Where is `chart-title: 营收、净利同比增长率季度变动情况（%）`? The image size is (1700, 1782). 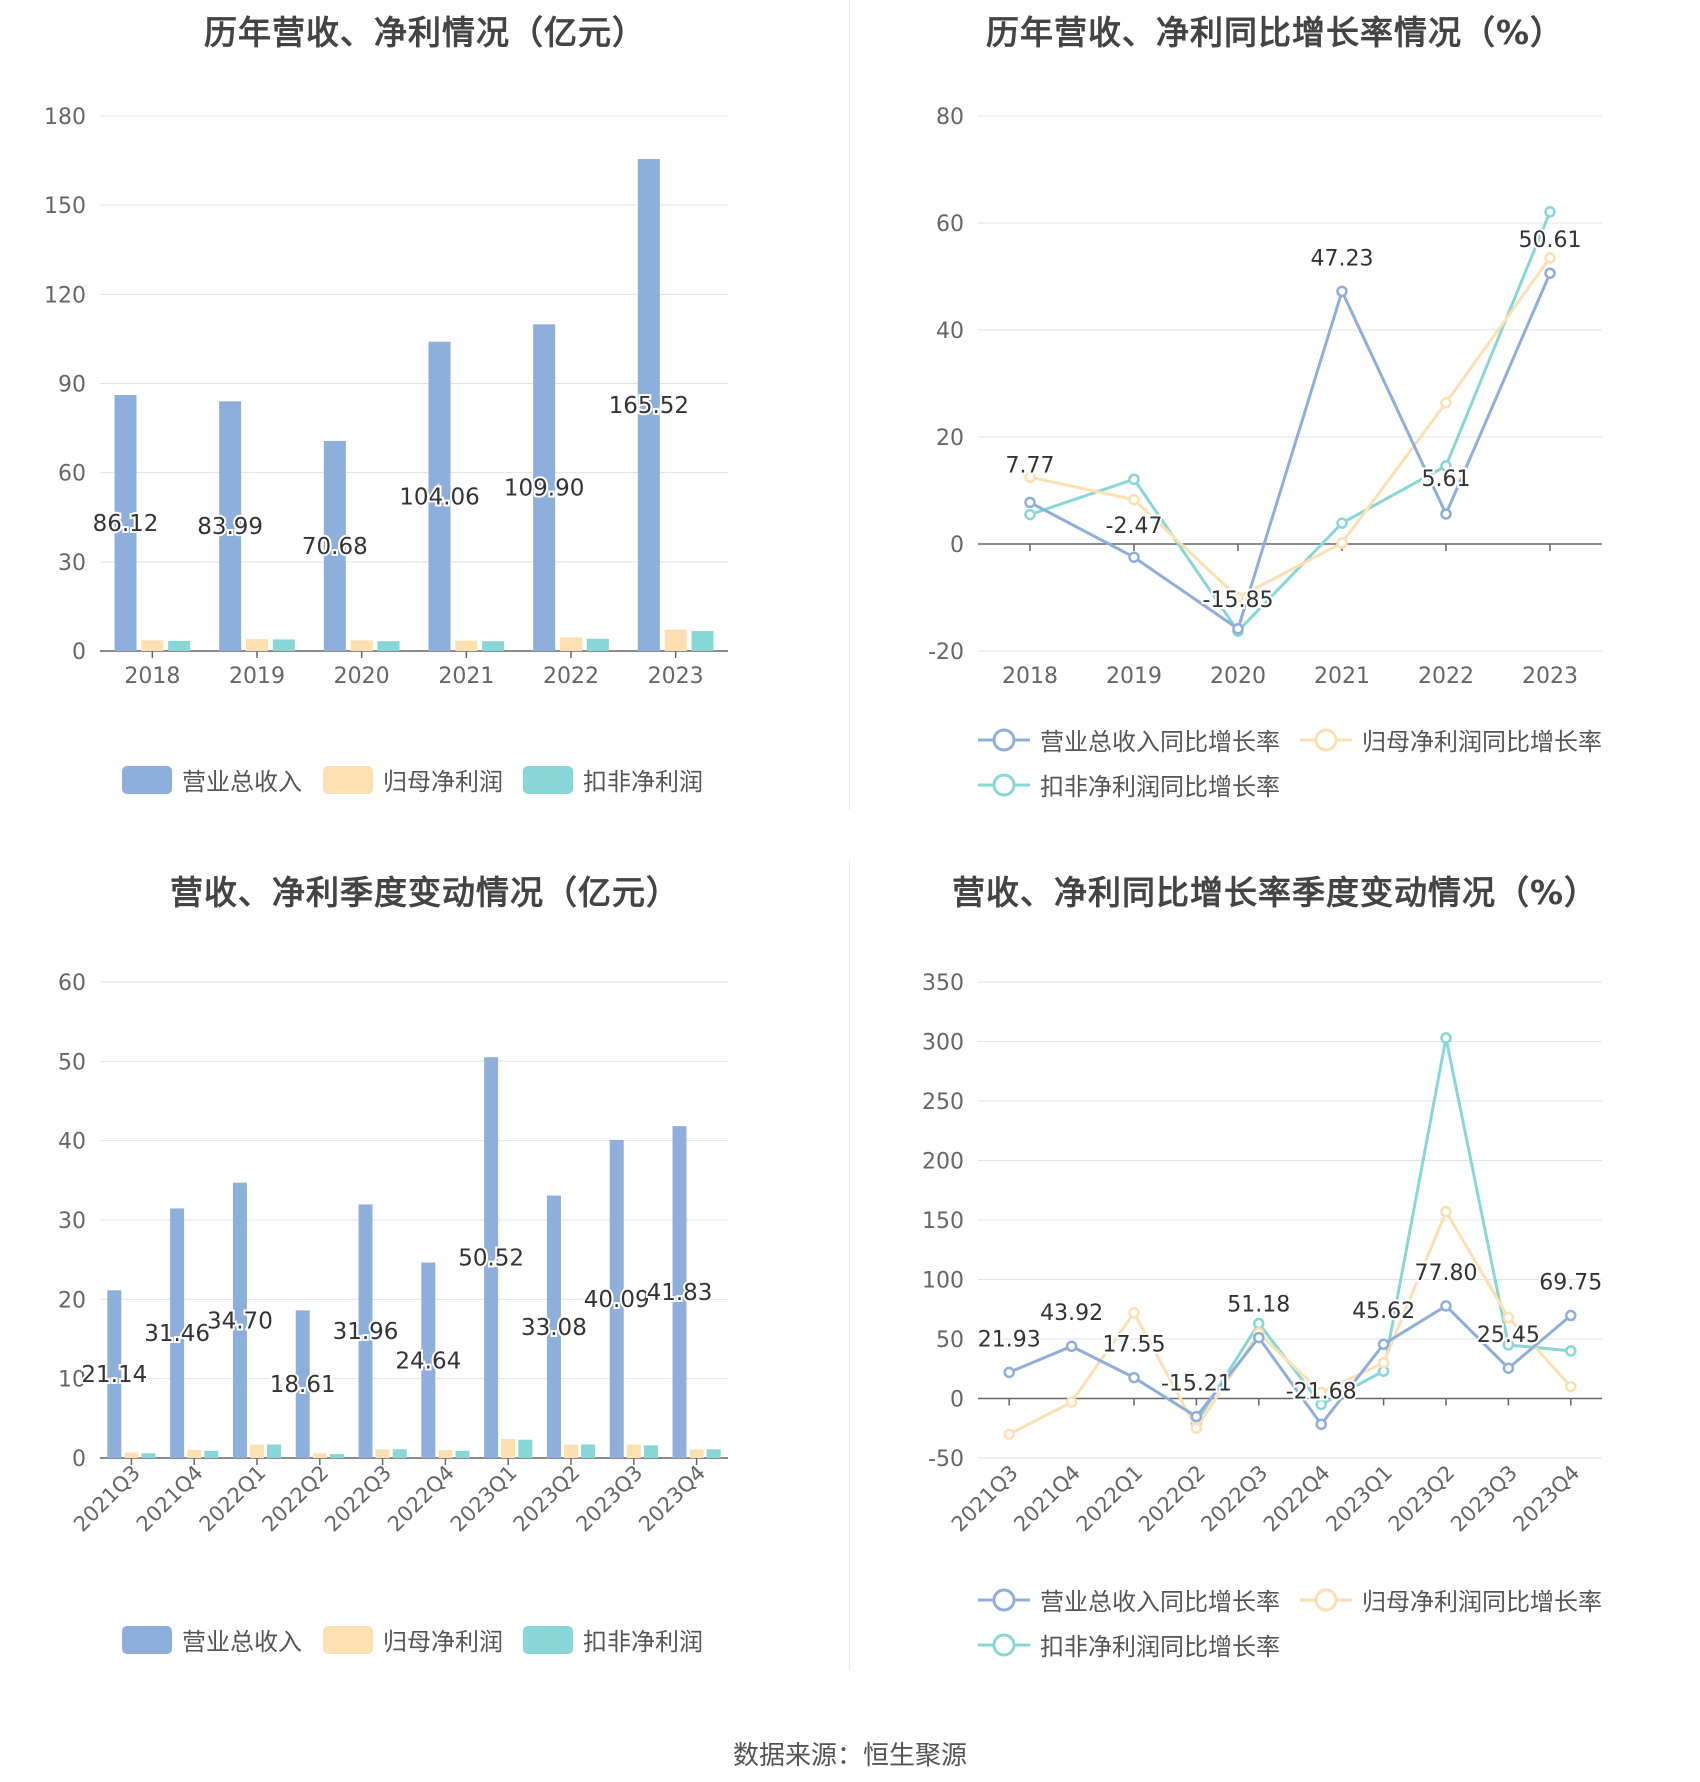
chart-title: 营收、净利同比增长率季度变动情况（%） is located at coordinates (1275, 892).